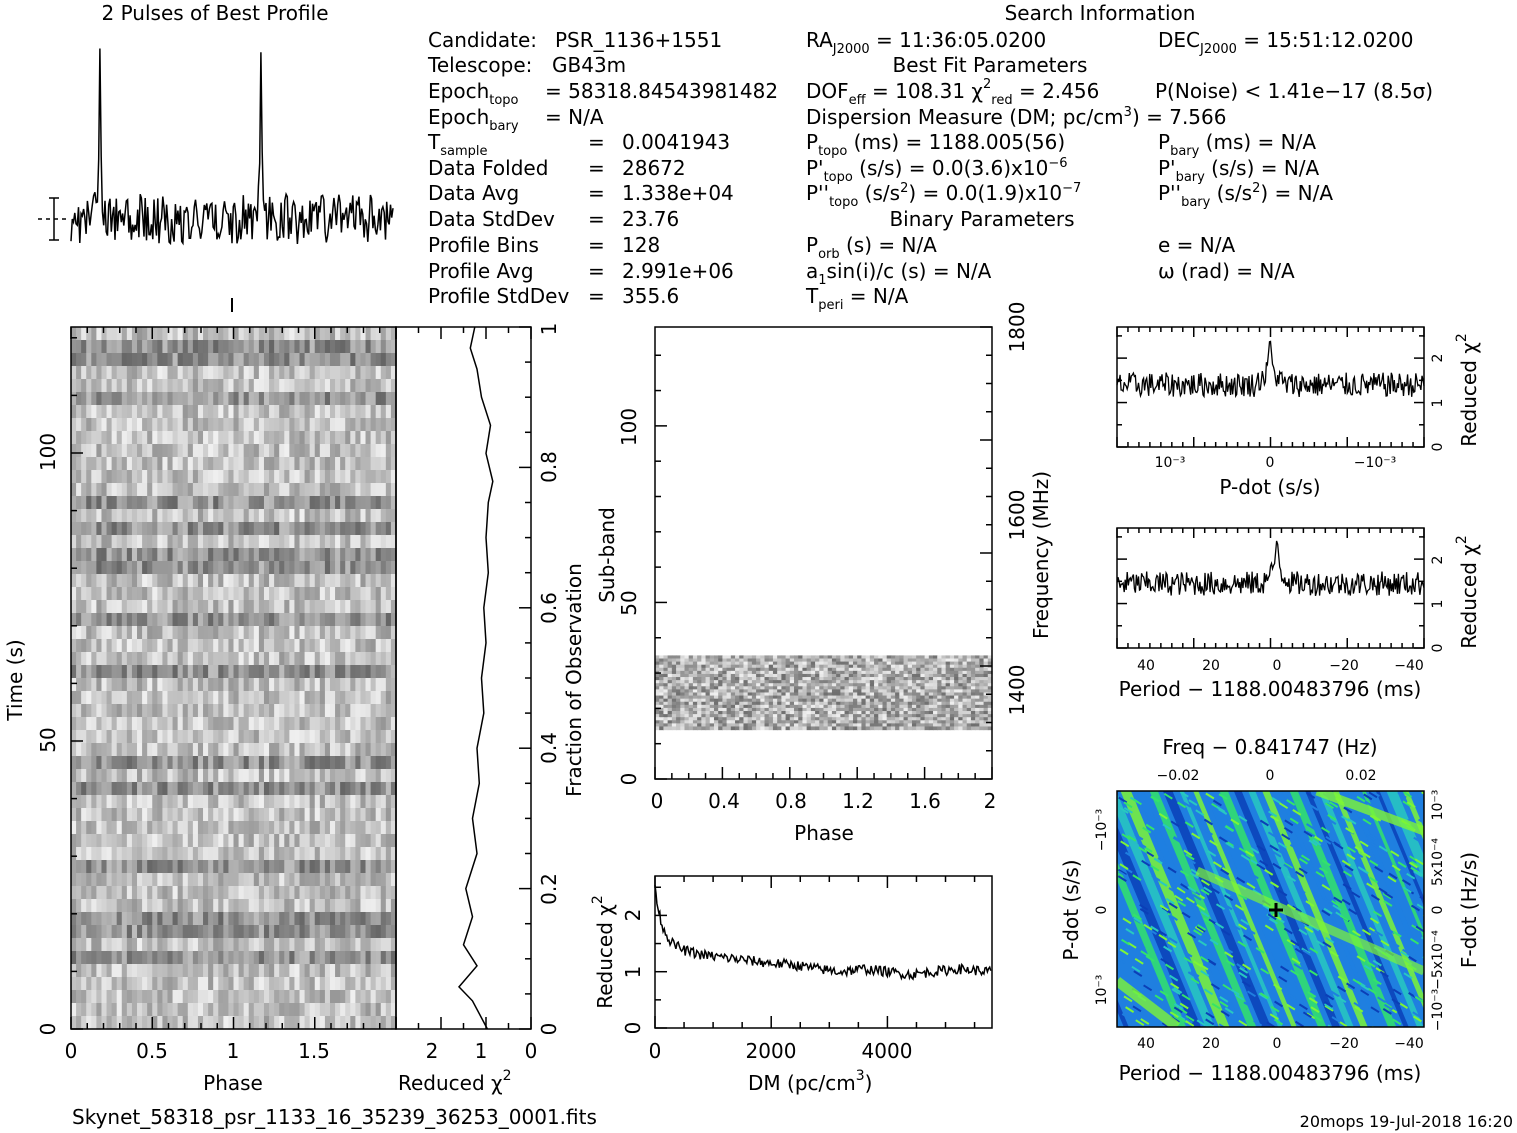  What do you see at coordinates (216, 180) in the screenshot?
I see `profile-plot` at bounding box center [216, 180].